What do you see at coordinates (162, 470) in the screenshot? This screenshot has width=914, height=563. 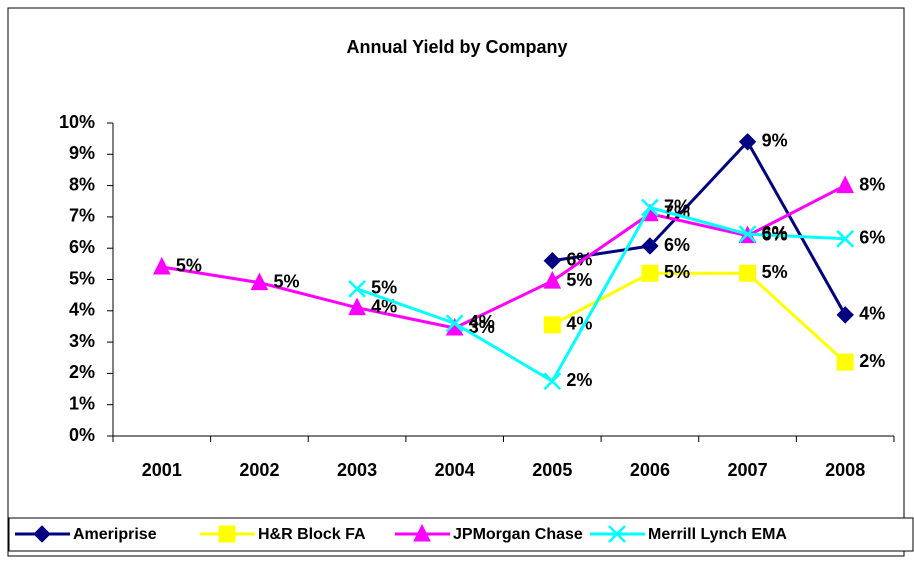 I see `x-tick-label: 2001` at bounding box center [162, 470].